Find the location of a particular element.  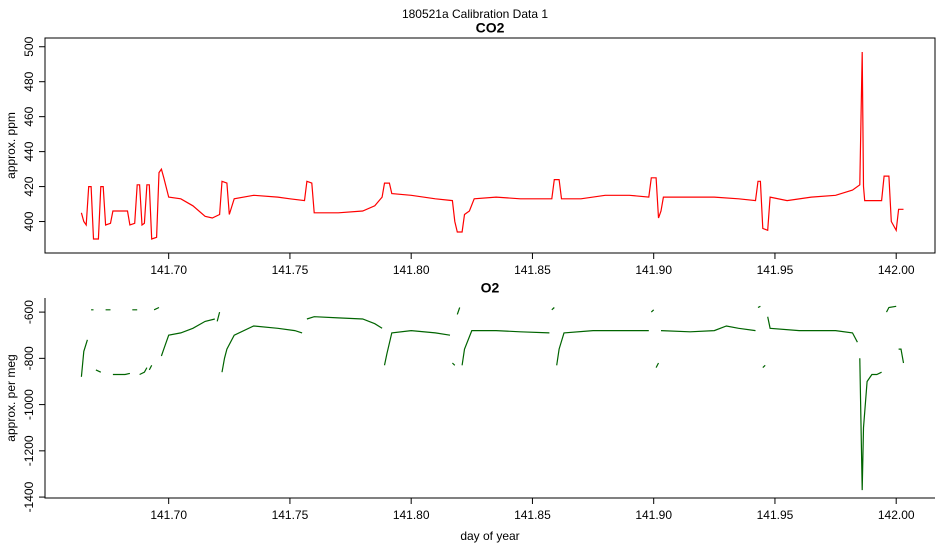

y-tick-label: -1000 is located at coordinates (29, 404).